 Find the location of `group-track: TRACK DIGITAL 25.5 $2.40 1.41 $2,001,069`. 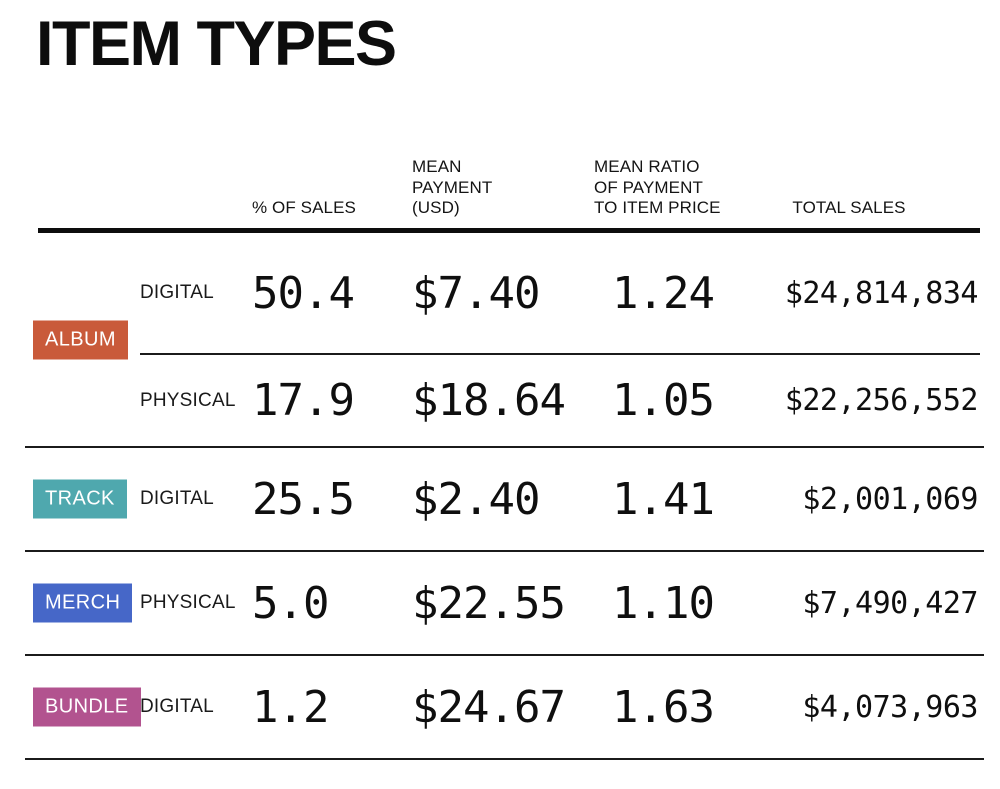

group-track: TRACK DIGITAL 25.5 $2.40 1.41 $2,001,069 is located at coordinates (506, 499).